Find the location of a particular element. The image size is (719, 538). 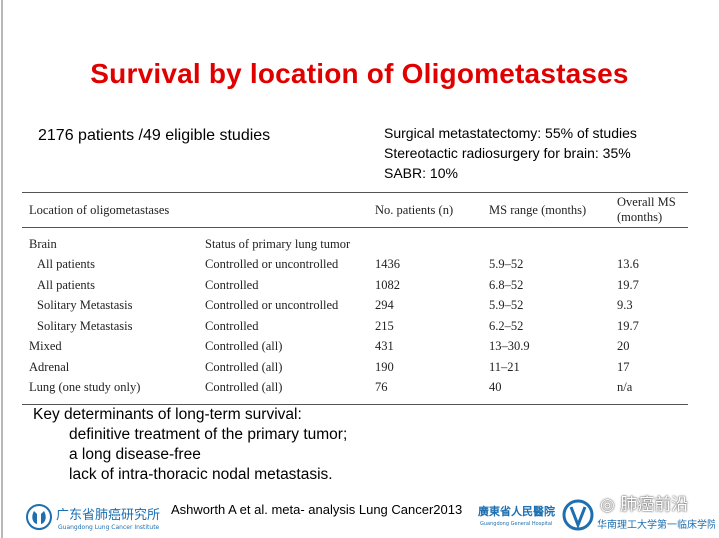

key-determinant-item: a long disease-free is located at coordinates (135, 454).